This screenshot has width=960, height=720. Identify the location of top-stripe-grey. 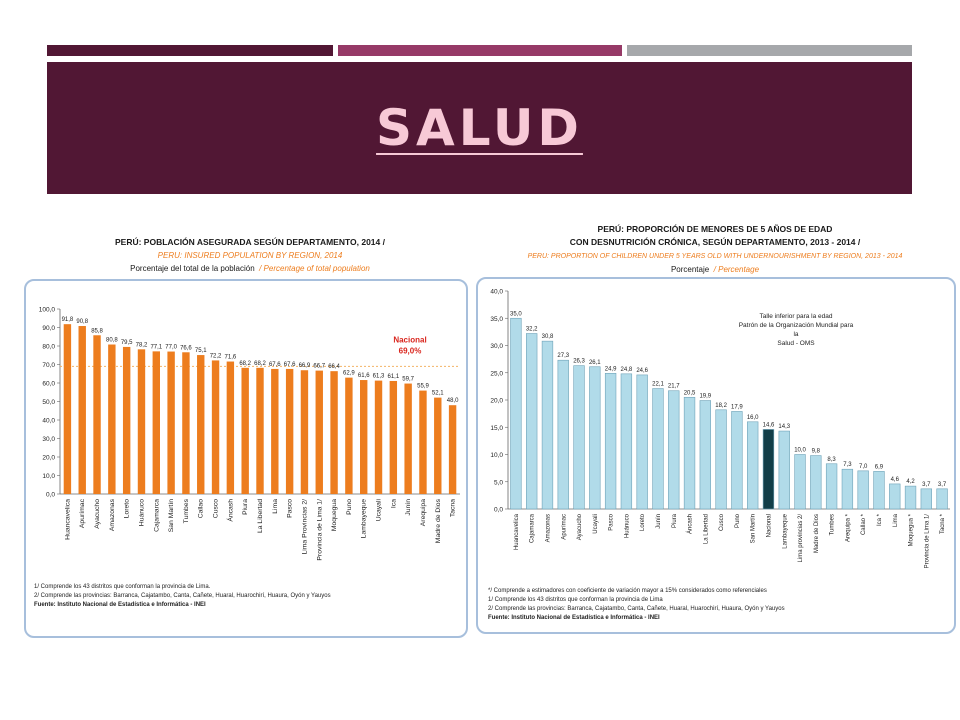
(769, 50).